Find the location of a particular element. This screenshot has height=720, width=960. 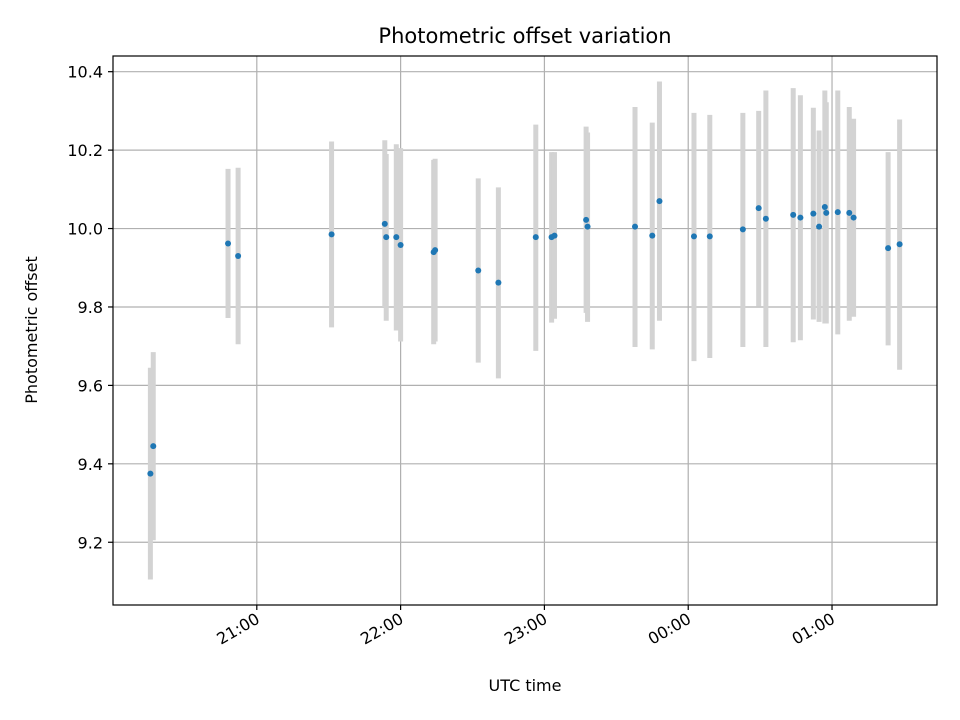

y-tick-label: 10.2 is located at coordinates (85, 150).